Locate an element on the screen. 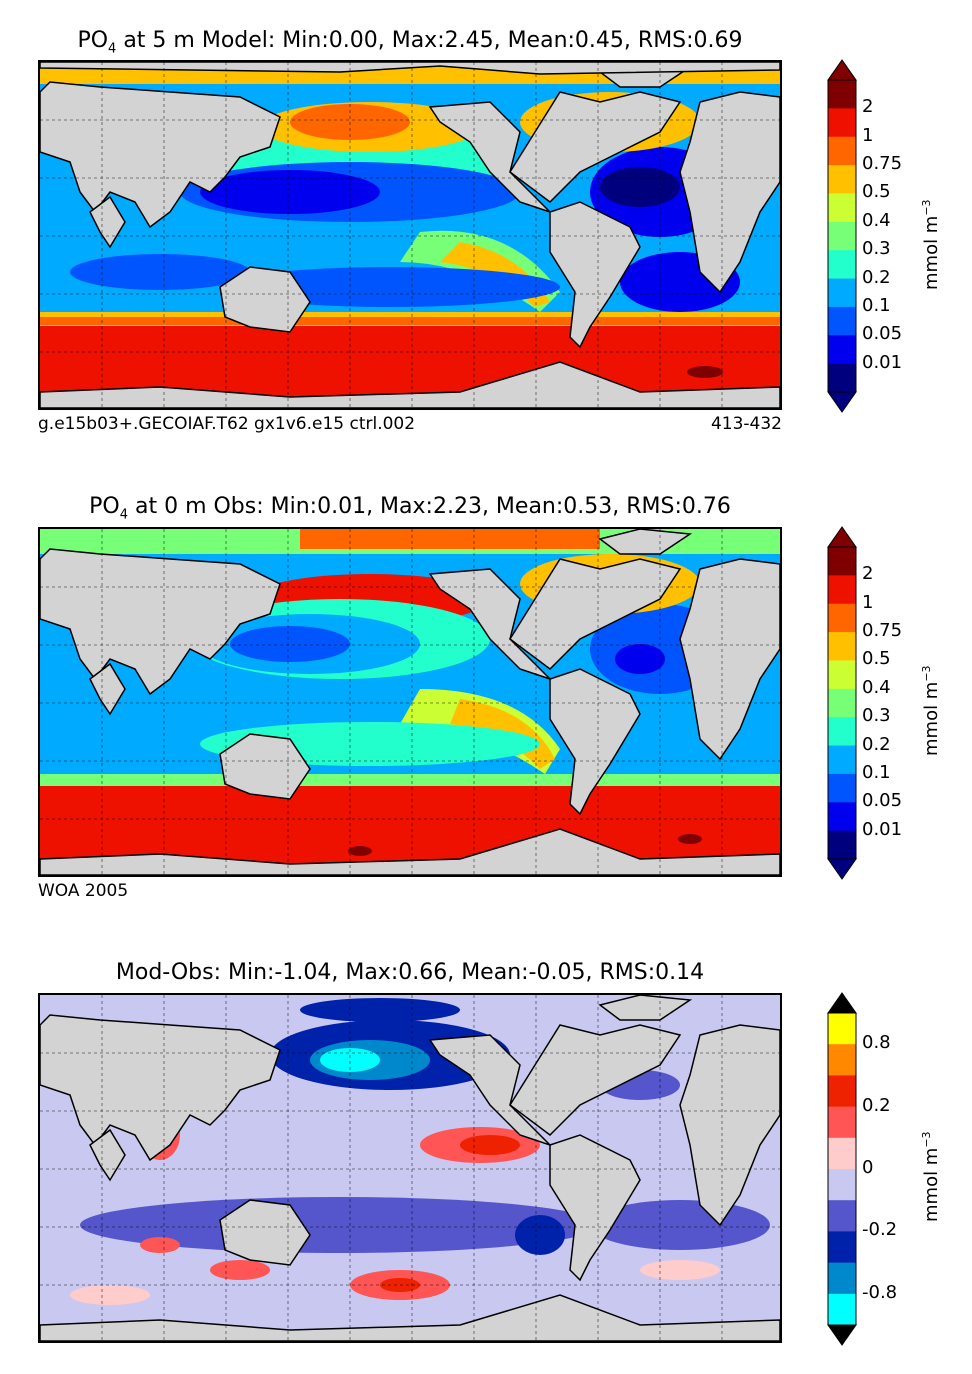 The width and height of the screenshot is (972, 1374). colorbar-tick-label: 0 is located at coordinates (868, 1167).